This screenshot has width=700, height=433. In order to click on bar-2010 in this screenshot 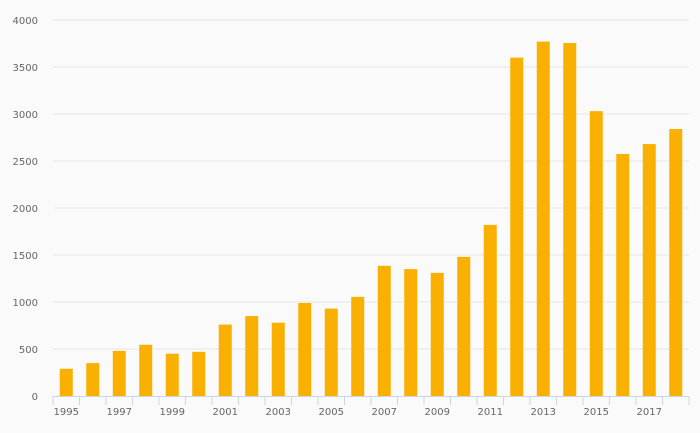, I will do `click(464, 326)`.